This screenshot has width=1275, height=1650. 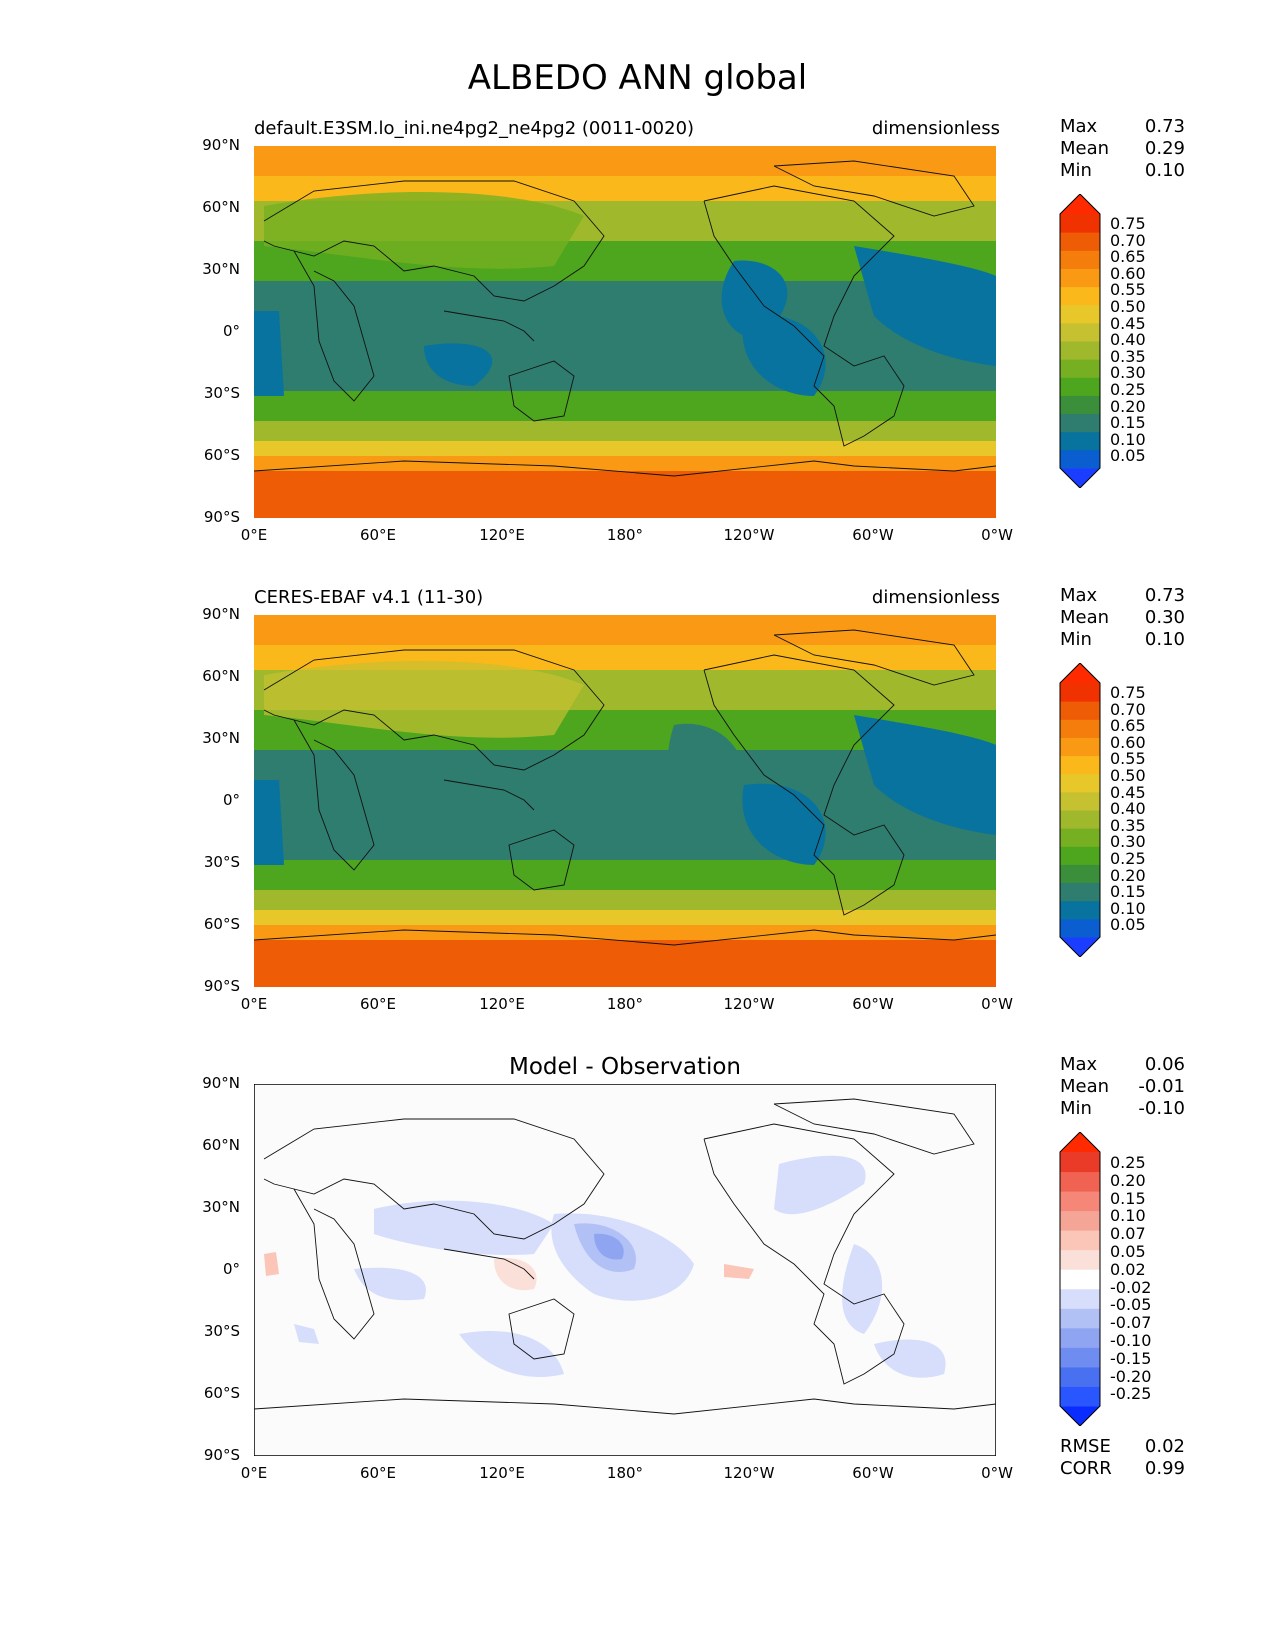 I want to click on panel-obs-stats: Max 0.73 Mean 0.30 Min 0.10, so click(x=1122, y=617).